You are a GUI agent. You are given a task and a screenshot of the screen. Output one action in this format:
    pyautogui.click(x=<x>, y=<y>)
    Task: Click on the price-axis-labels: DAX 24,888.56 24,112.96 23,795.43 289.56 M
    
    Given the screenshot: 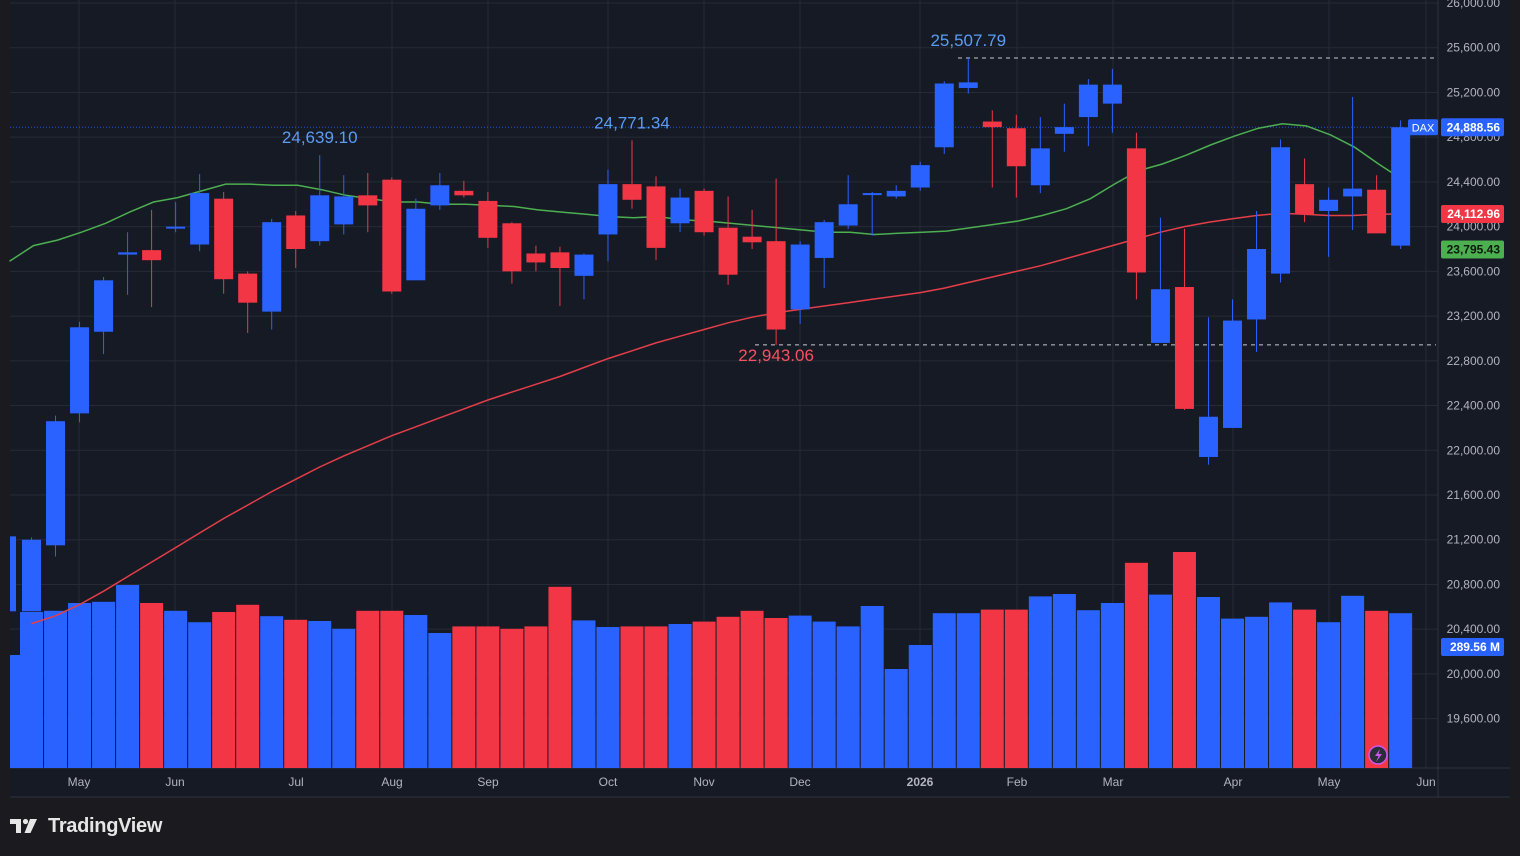 What is the action you would take?
    pyautogui.click(x=1456, y=387)
    